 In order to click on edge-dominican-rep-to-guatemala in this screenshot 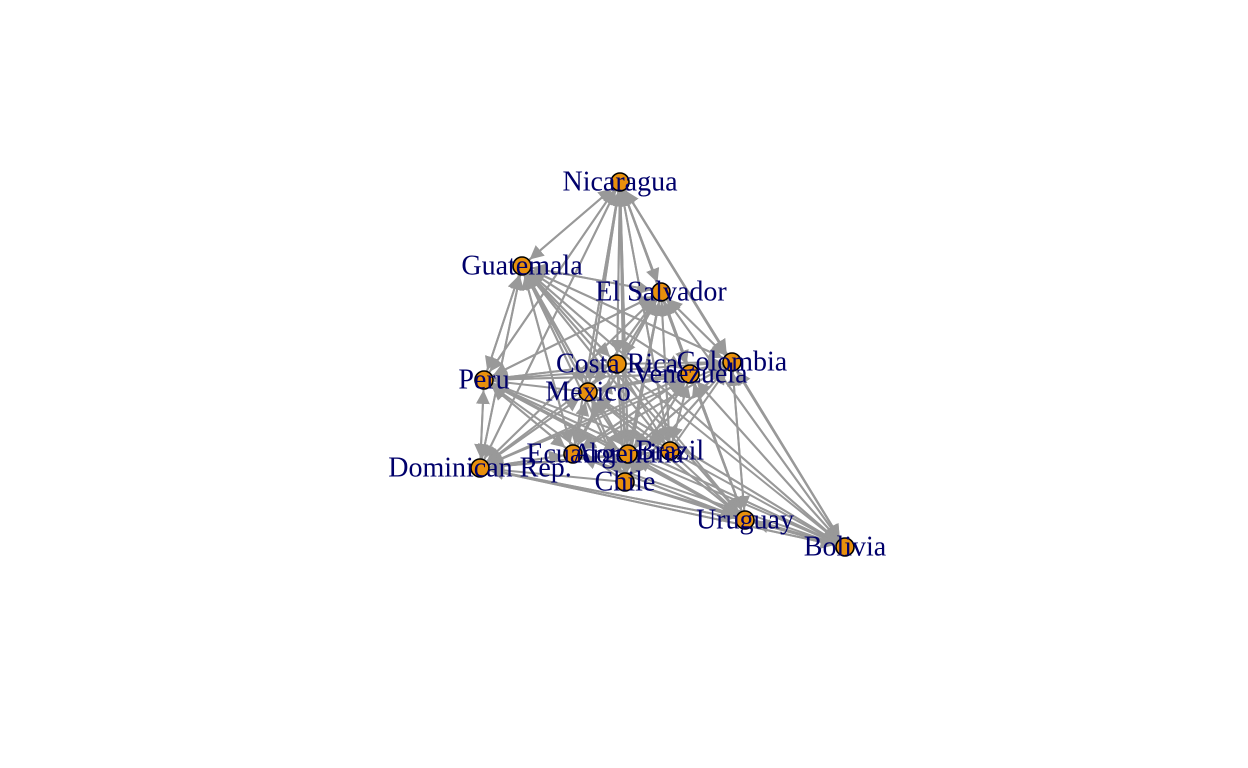, I will do `click(502, 367)`.